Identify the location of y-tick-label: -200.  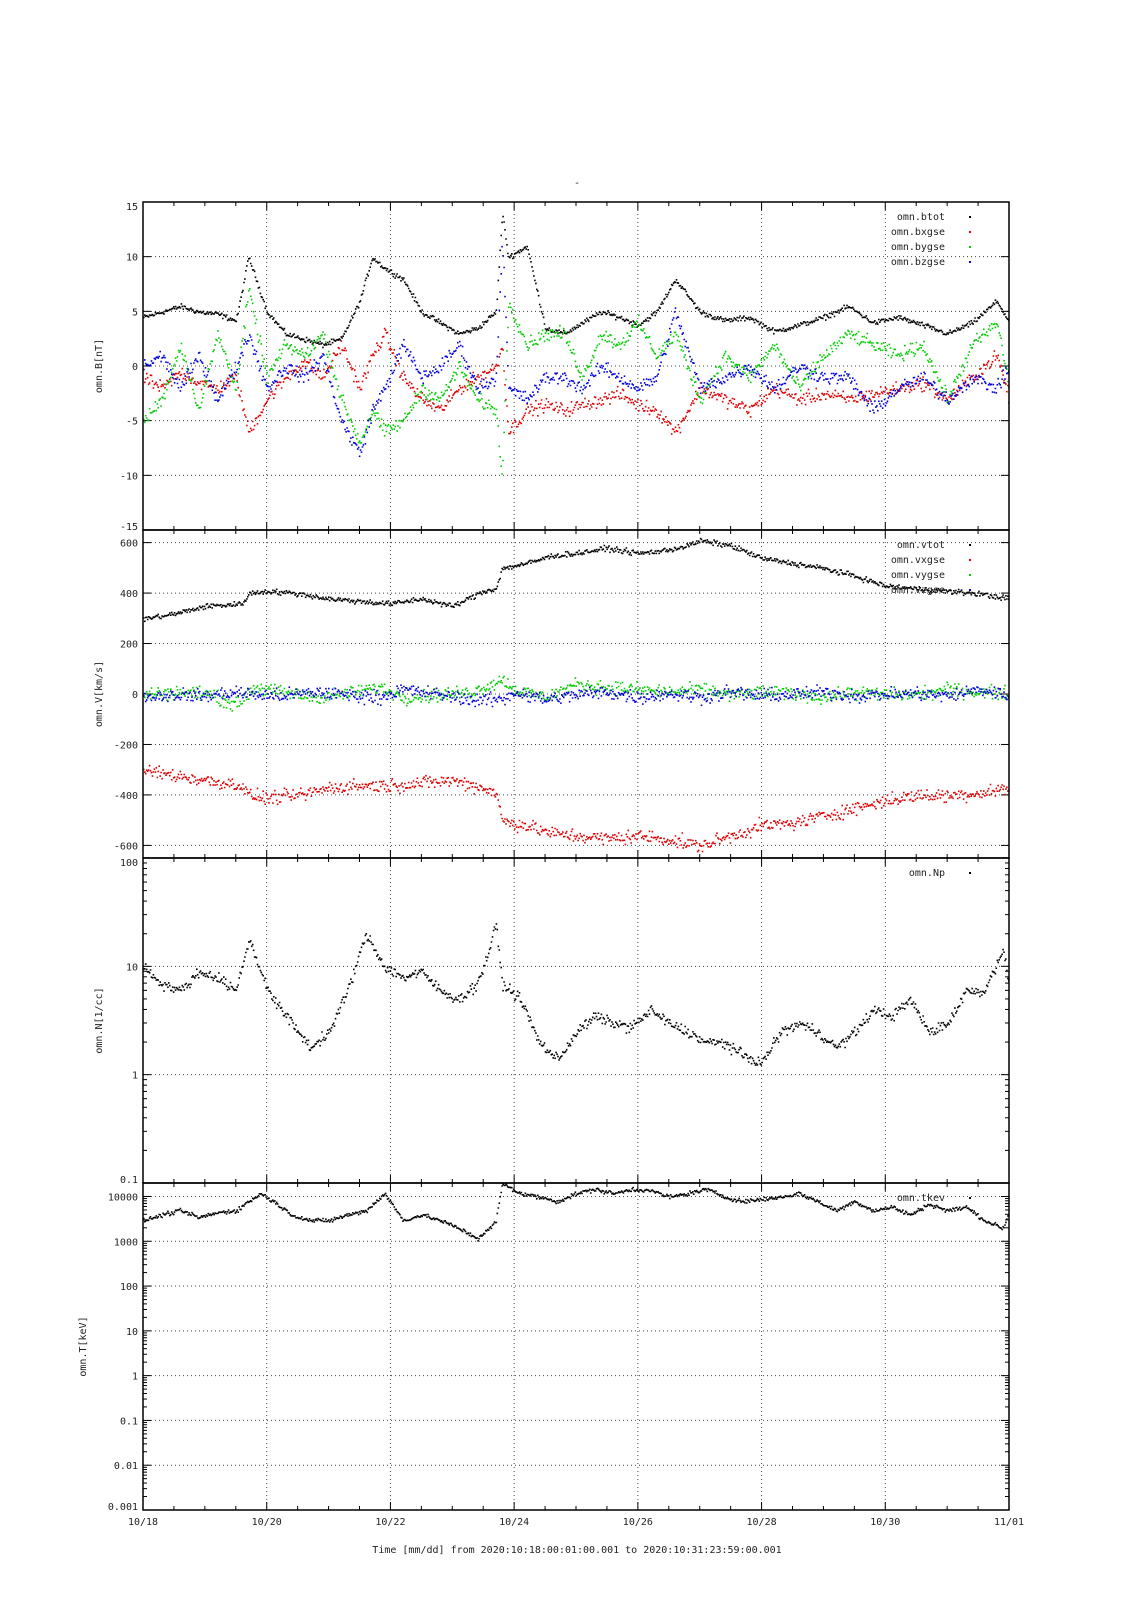
(126, 745).